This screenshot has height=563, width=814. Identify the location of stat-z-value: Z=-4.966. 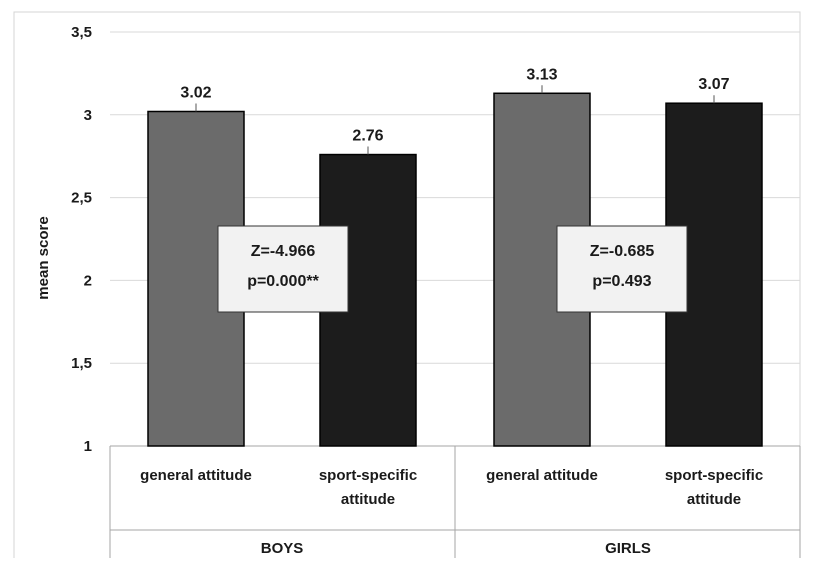
(283, 251).